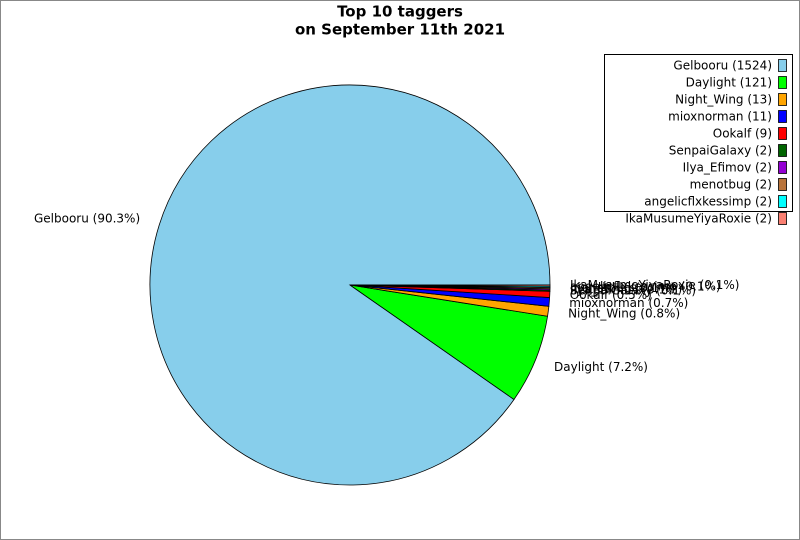 Image resolution: width=800 pixels, height=540 pixels. Describe the element at coordinates (611, 295) in the screenshot. I see `slice-label: Ookalf (0.5%)` at that location.